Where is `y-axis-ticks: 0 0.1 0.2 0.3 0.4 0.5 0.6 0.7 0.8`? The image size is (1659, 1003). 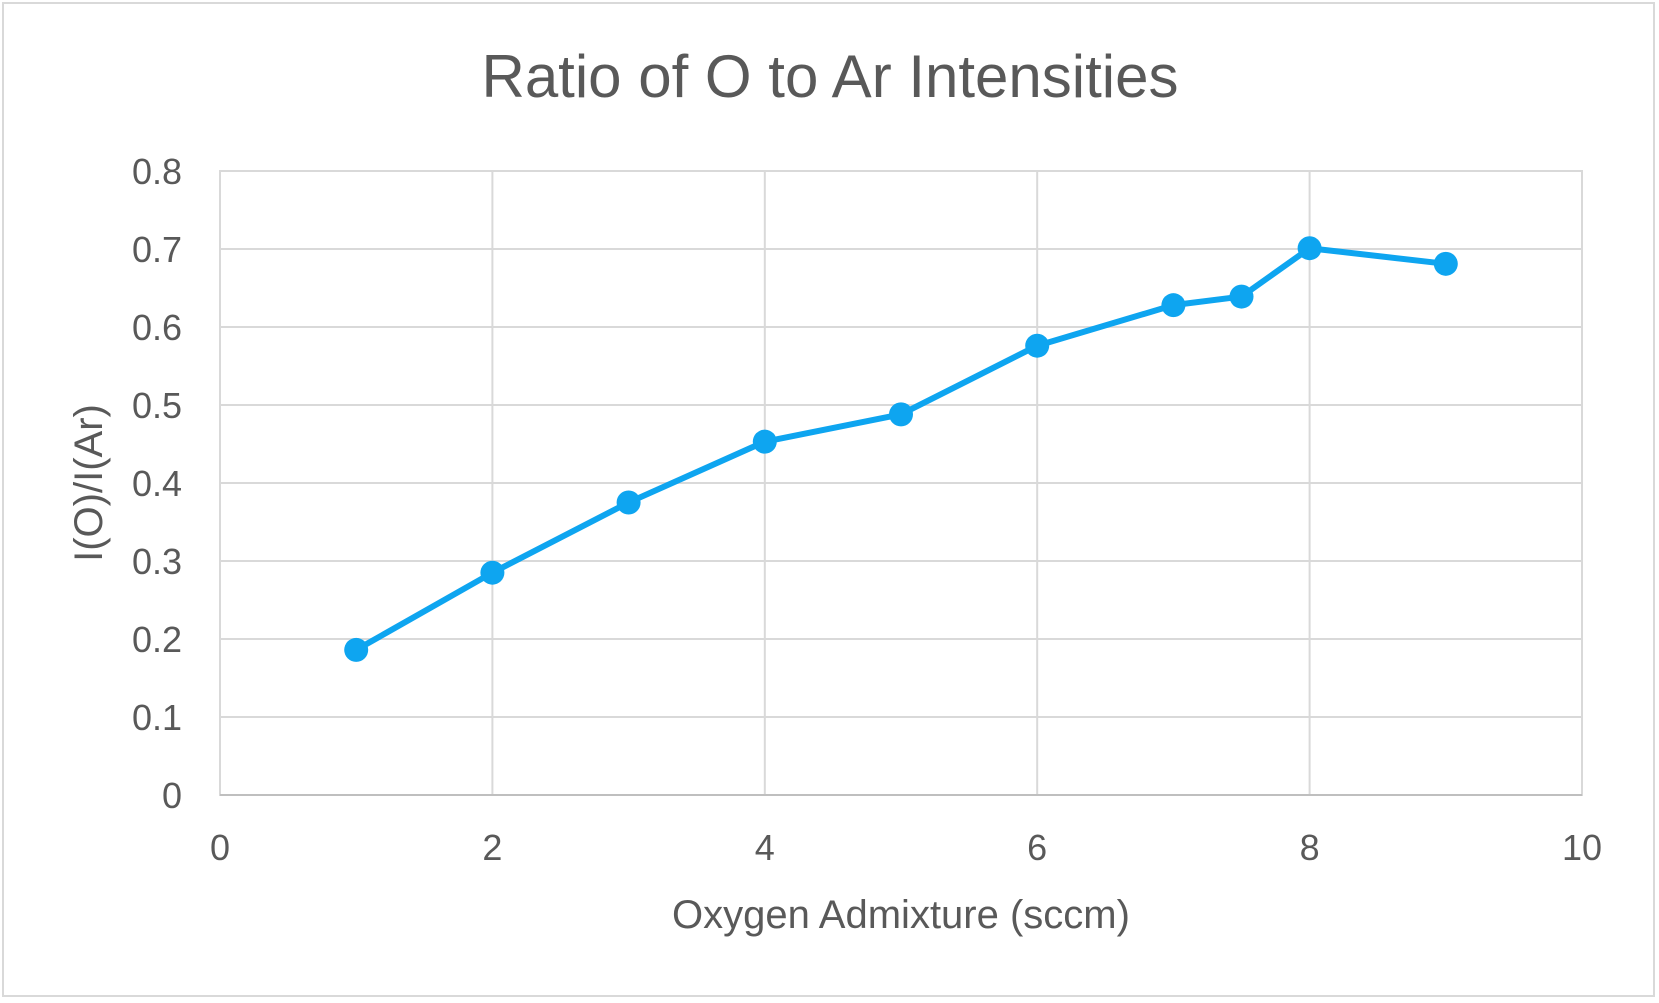 y-axis-ticks: 0 0.1 0.2 0.3 0.4 0.5 0.6 0.7 0.8 is located at coordinates (157, 483).